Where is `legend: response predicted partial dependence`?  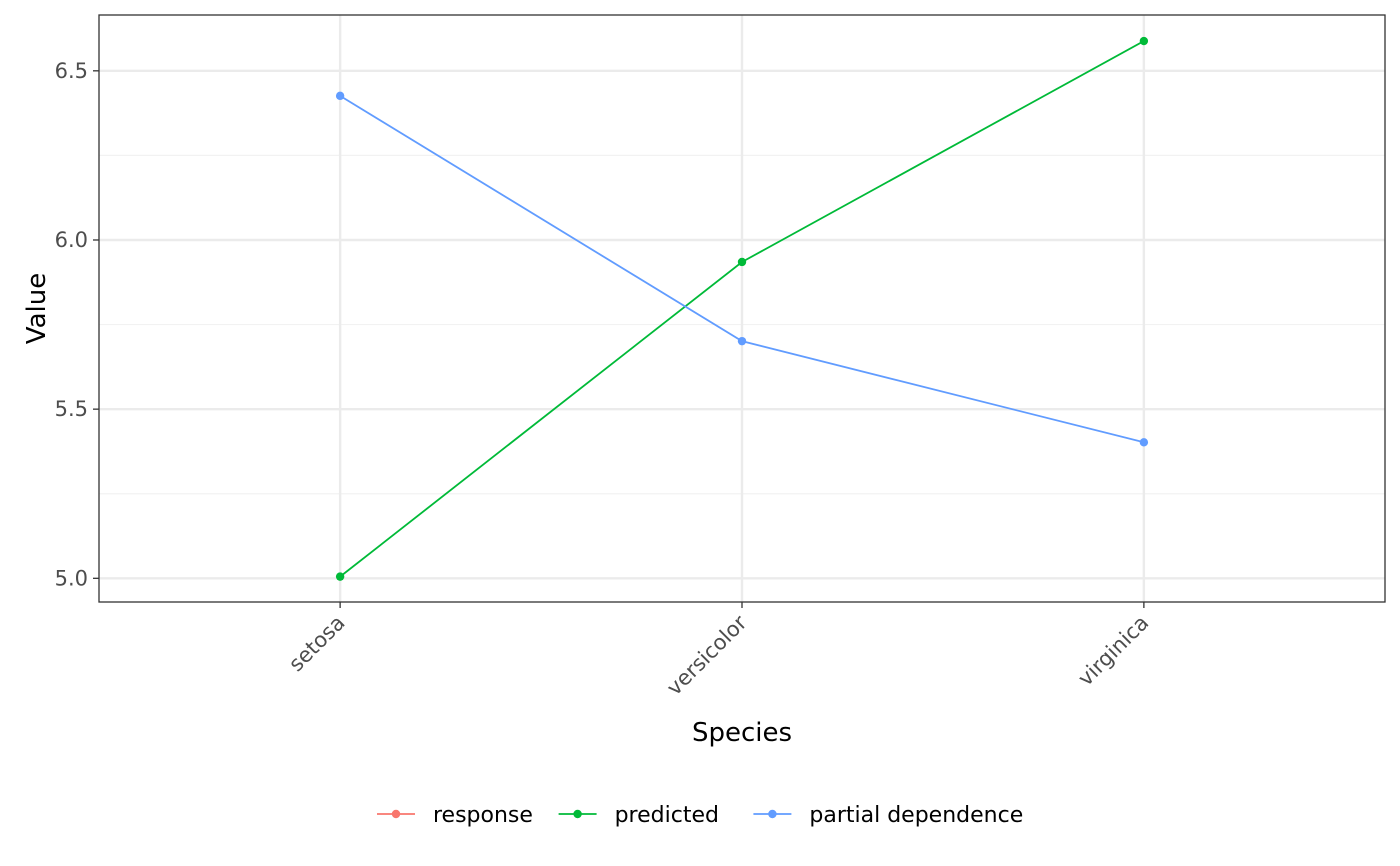 legend: response predicted partial dependence is located at coordinates (700, 815).